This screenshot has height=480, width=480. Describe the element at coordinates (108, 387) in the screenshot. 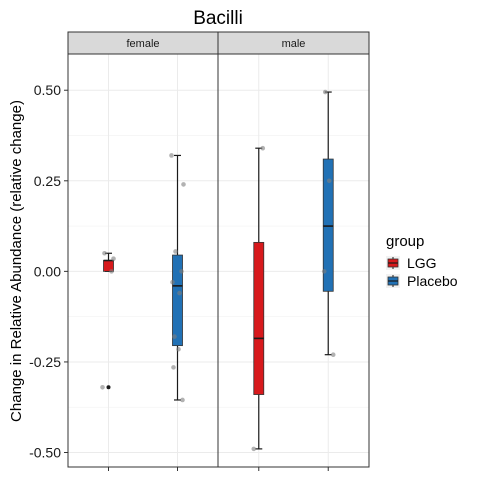

I see `outlier-point` at that location.